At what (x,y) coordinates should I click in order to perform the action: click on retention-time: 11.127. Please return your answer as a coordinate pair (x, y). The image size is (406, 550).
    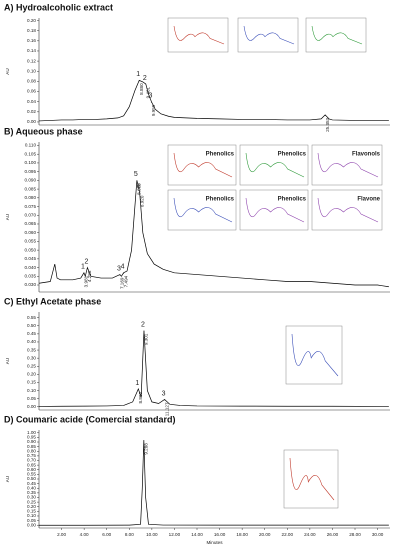
    Looking at the image, I should click on (166, 409).